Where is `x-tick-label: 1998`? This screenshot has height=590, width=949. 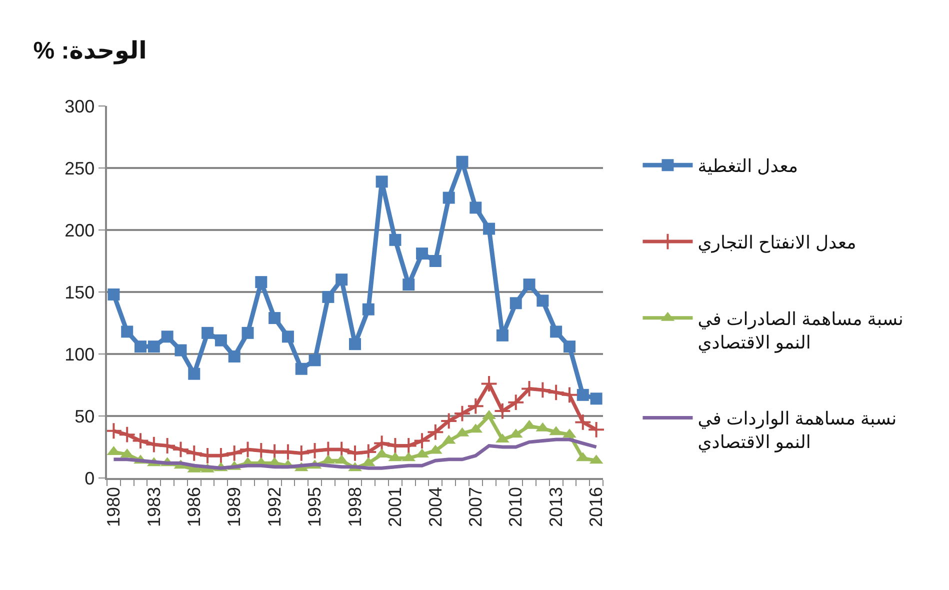
x-tick-label: 1998 is located at coordinates (354, 506).